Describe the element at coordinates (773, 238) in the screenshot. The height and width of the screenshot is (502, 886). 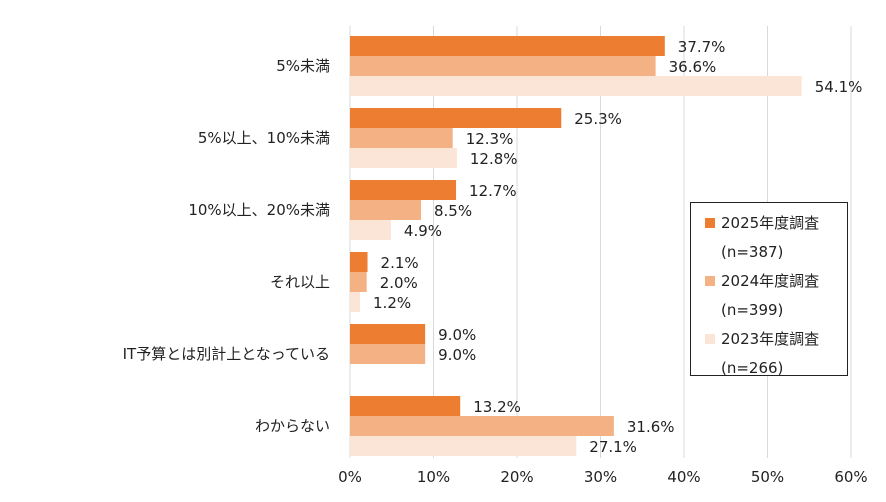
I see `legend-item-2025: 2025年度調査 (n=387)` at that location.